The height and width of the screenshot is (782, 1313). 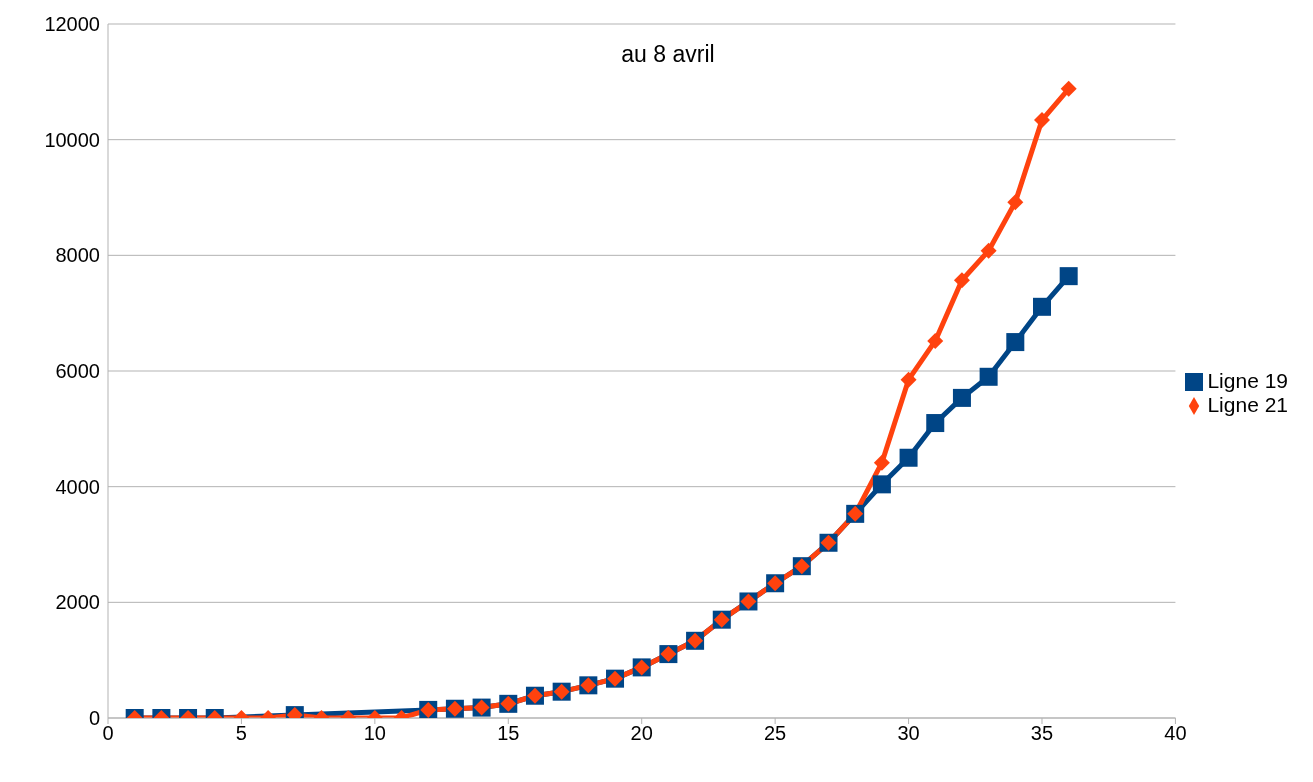 I want to click on x-tick-label: 35, so click(x=1042, y=733).